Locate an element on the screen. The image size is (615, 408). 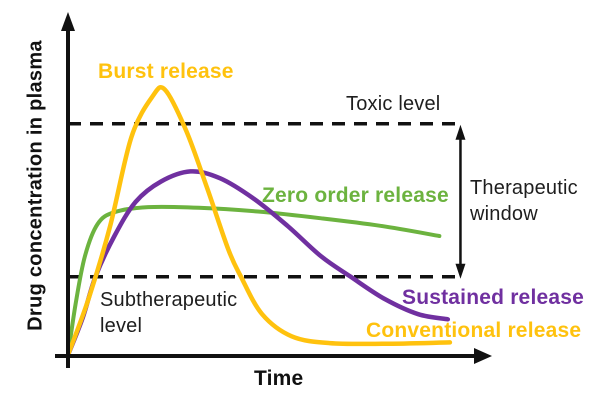
subtherapeutic-level-label-line1: Subtherapeutic is located at coordinates (169, 300).